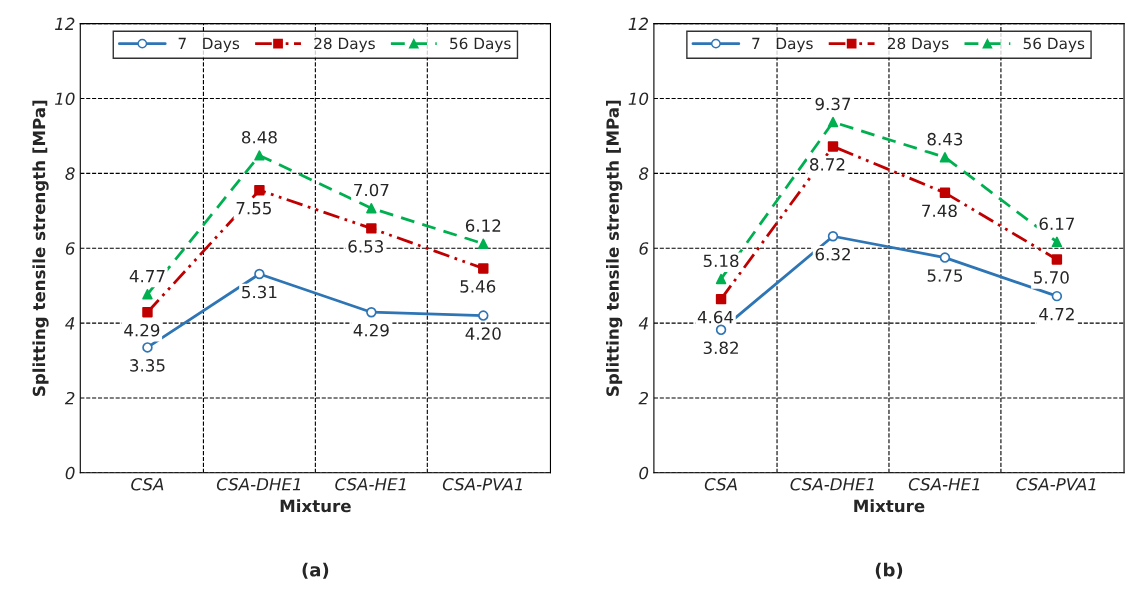 This screenshot has width=1147, height=591. What do you see at coordinates (827, 164) in the screenshot?
I see `data-label: 8.72` at bounding box center [827, 164].